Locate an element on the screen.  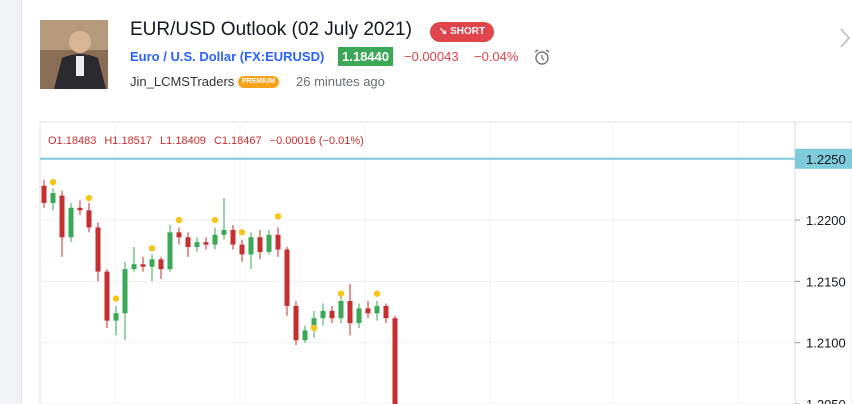
price-change: −0.00043 is located at coordinates (431, 56).